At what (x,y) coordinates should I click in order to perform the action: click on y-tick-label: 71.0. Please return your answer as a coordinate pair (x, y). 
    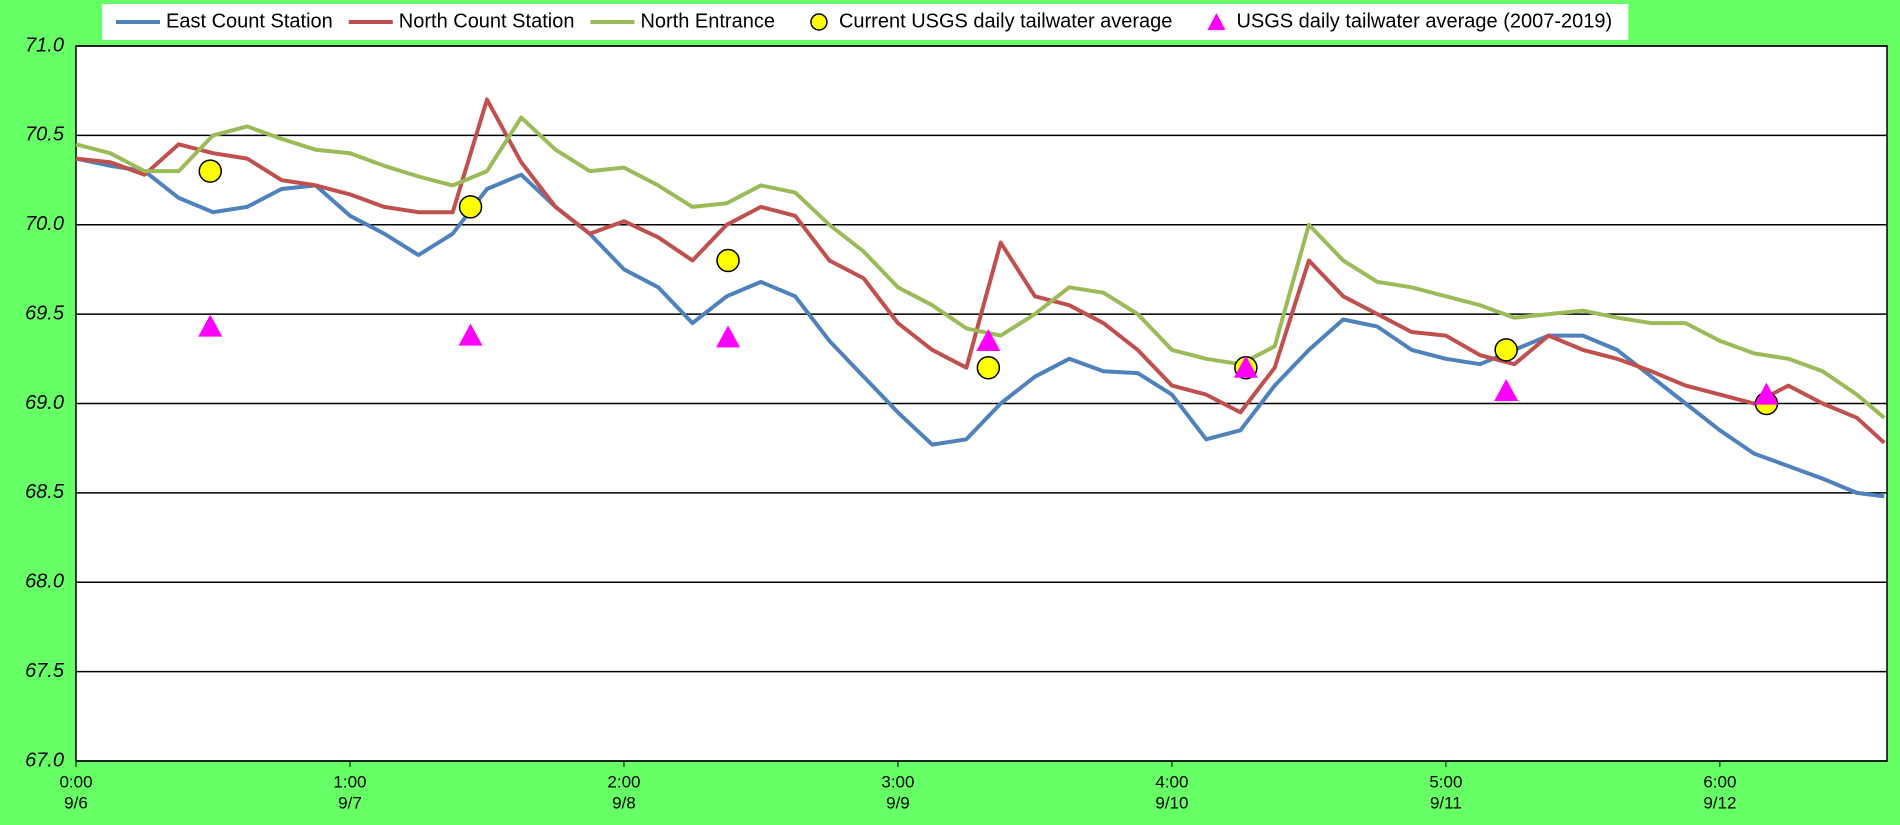
    Looking at the image, I should click on (44, 45).